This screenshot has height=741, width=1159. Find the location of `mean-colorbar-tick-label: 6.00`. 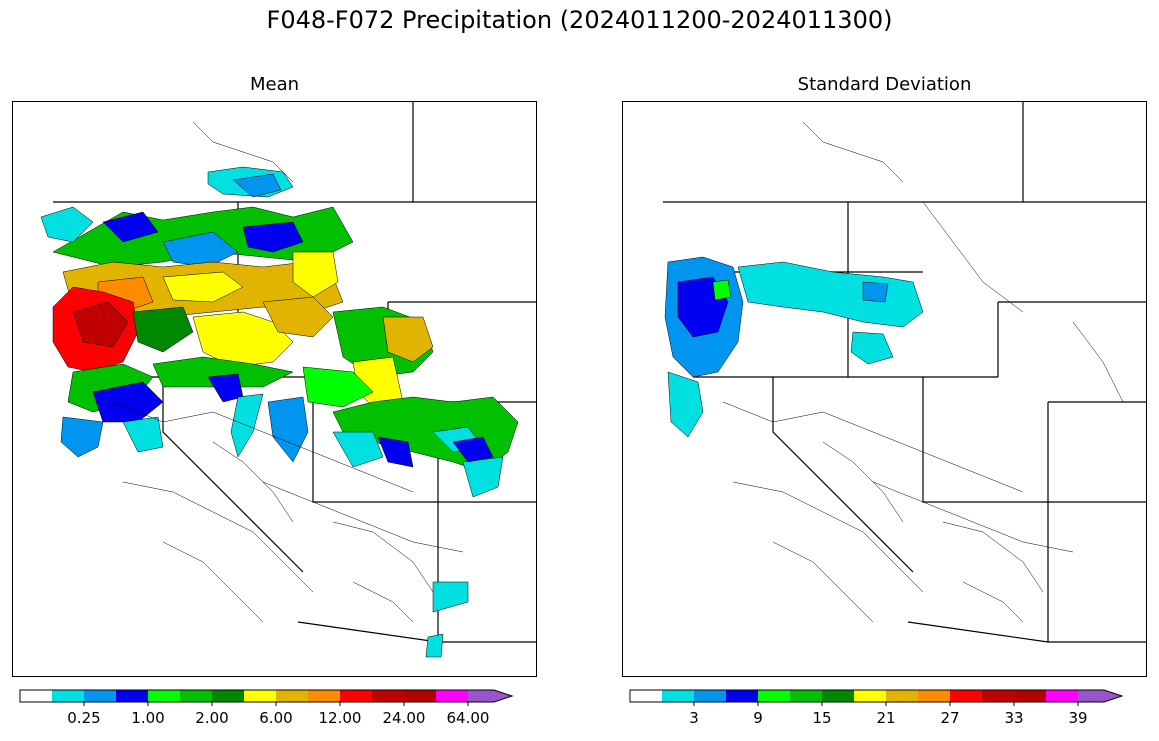

mean-colorbar-tick-label: 6.00 is located at coordinates (275, 718).